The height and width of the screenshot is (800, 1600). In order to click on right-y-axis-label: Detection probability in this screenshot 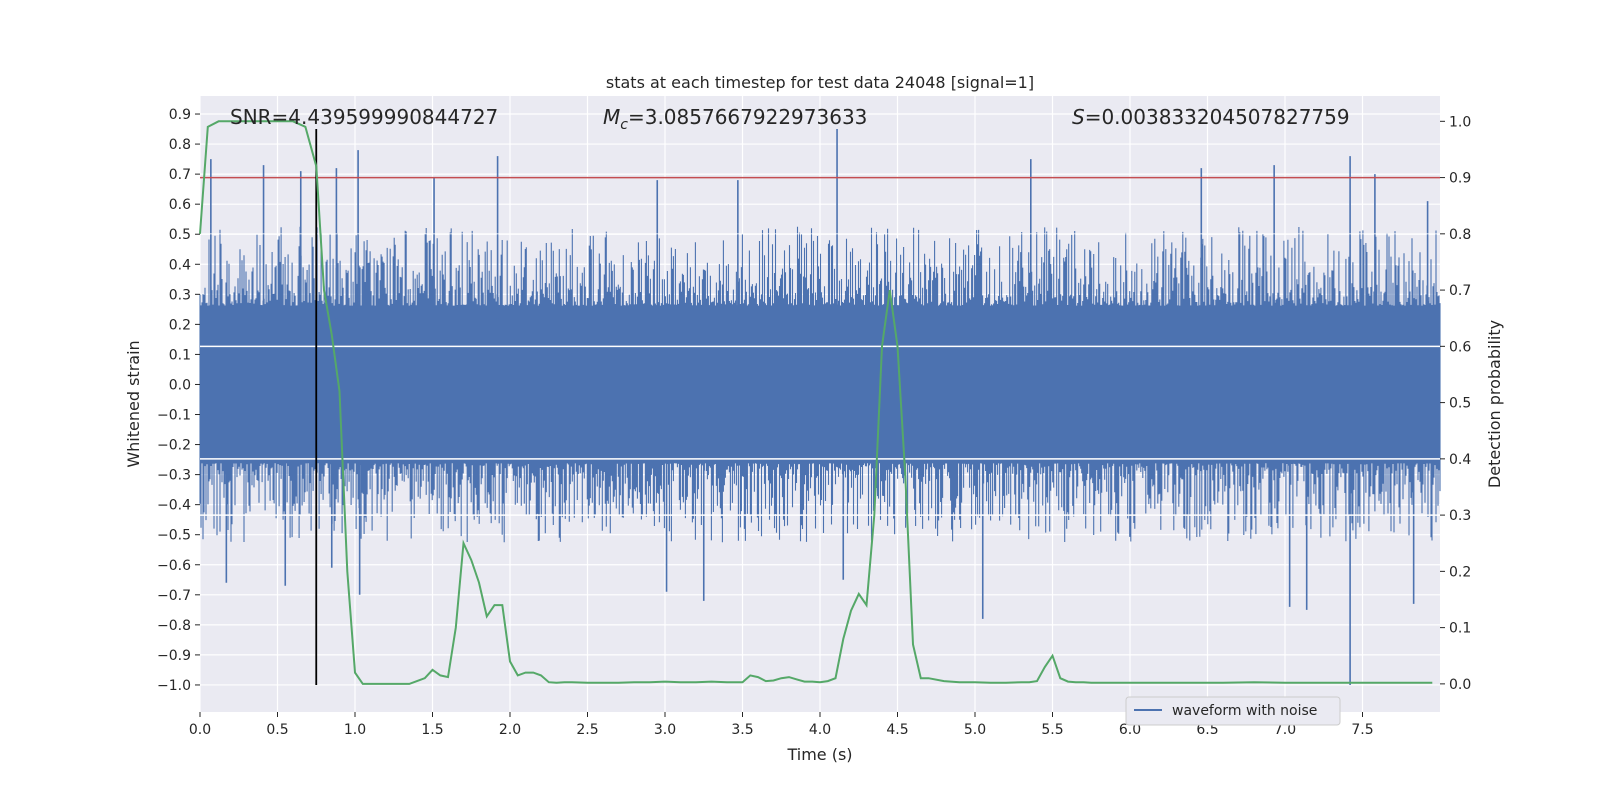, I will do `click(1494, 404)`.